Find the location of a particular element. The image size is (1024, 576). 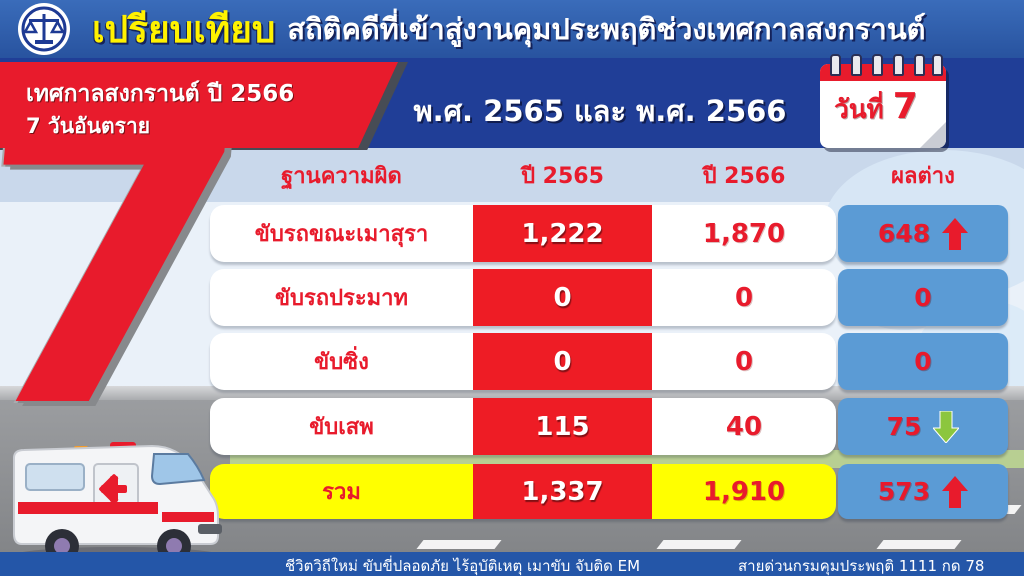

value-2566: 1,870 is located at coordinates (744, 233).